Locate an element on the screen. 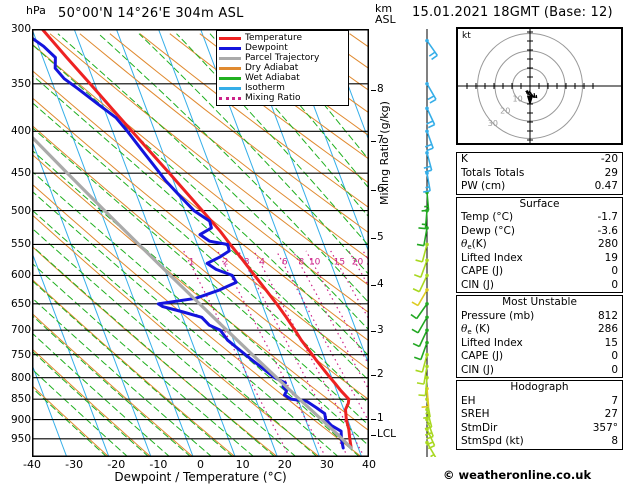  info-row: Pressure (mb) 812 is located at coordinates (539, 317).